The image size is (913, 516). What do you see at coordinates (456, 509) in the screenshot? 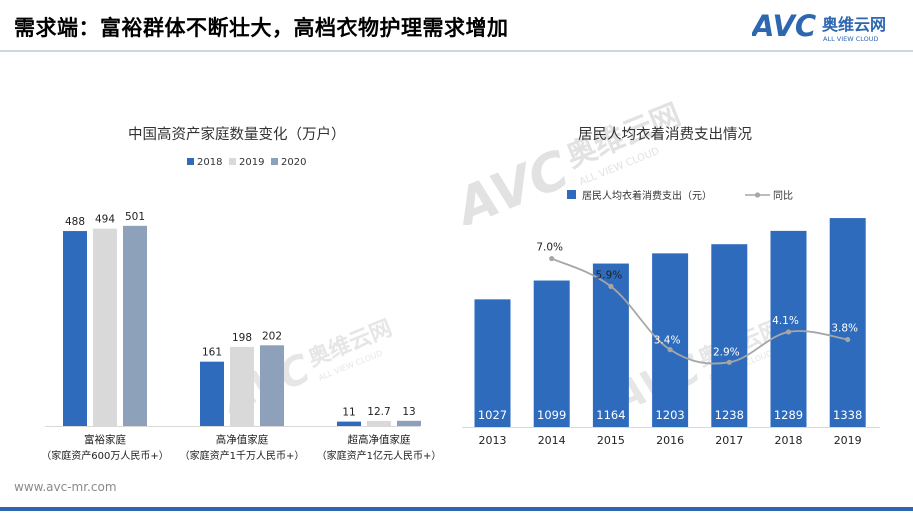
I see `footer-bar` at bounding box center [456, 509].